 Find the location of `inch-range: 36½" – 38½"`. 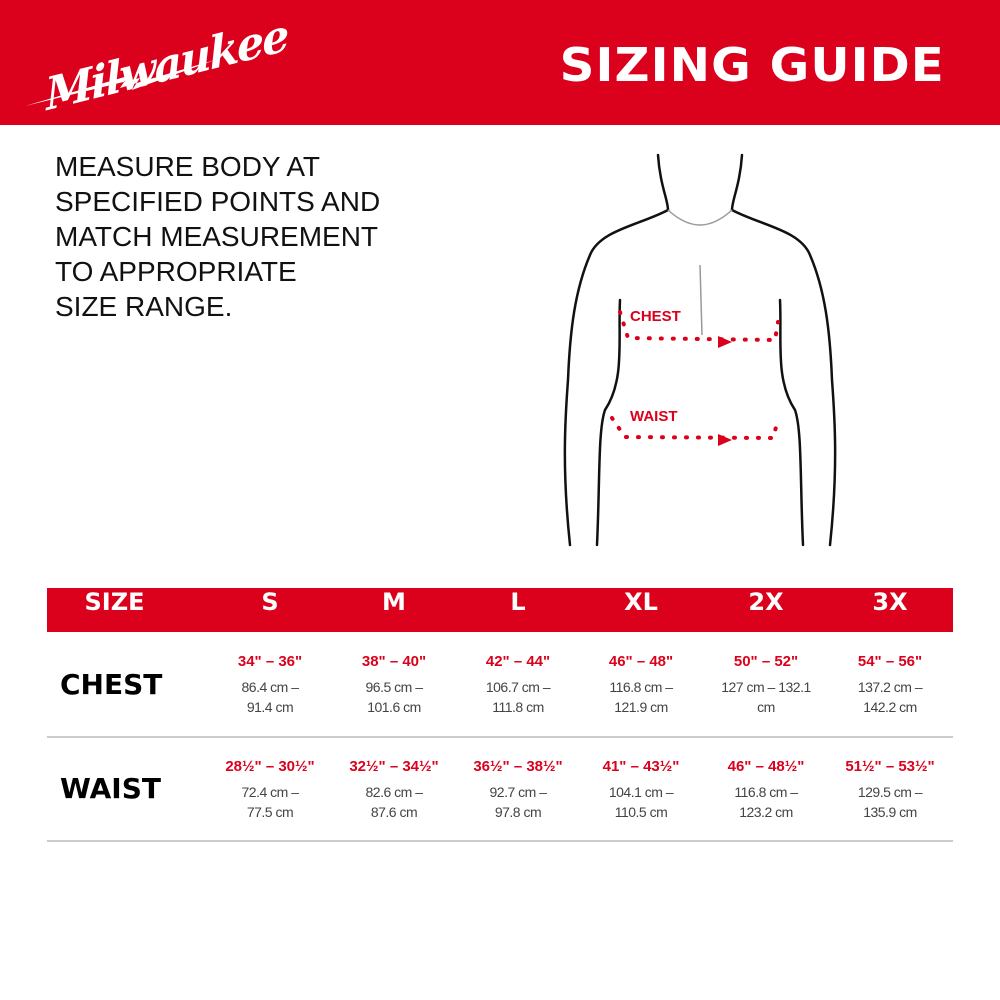

inch-range: 36½" – 38½" is located at coordinates (518, 766).